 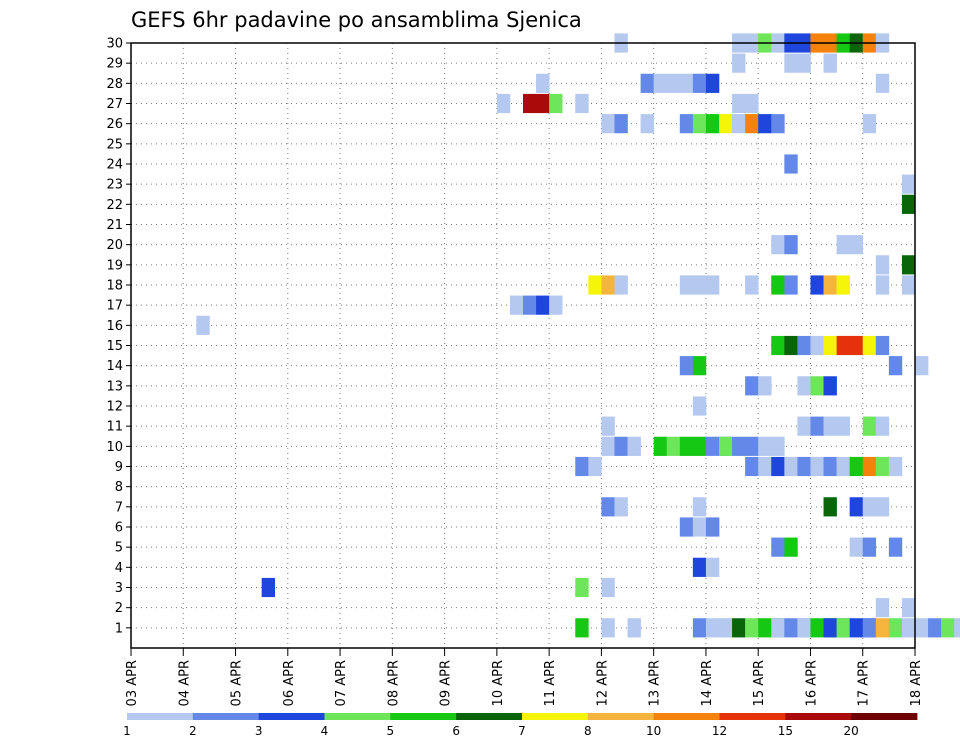 What do you see at coordinates (259, 731) in the screenshot?
I see `colorbar-label: 3` at bounding box center [259, 731].